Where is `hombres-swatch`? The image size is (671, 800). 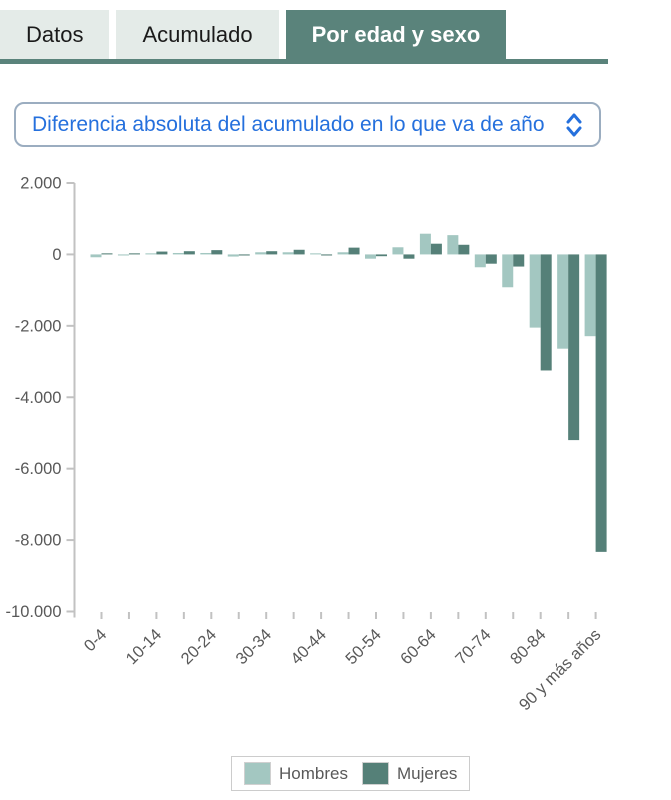
hombres-swatch is located at coordinates (257, 773).